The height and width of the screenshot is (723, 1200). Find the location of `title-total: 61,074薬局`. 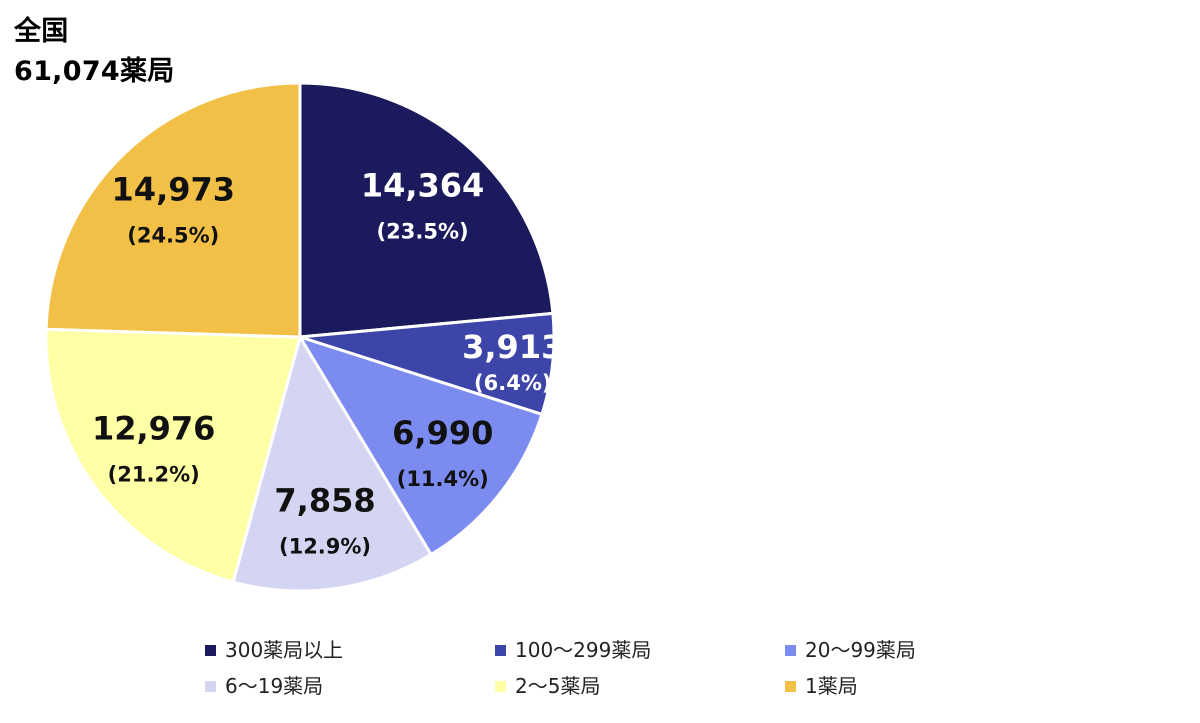

title-total: 61,074薬局 is located at coordinates (94, 71).